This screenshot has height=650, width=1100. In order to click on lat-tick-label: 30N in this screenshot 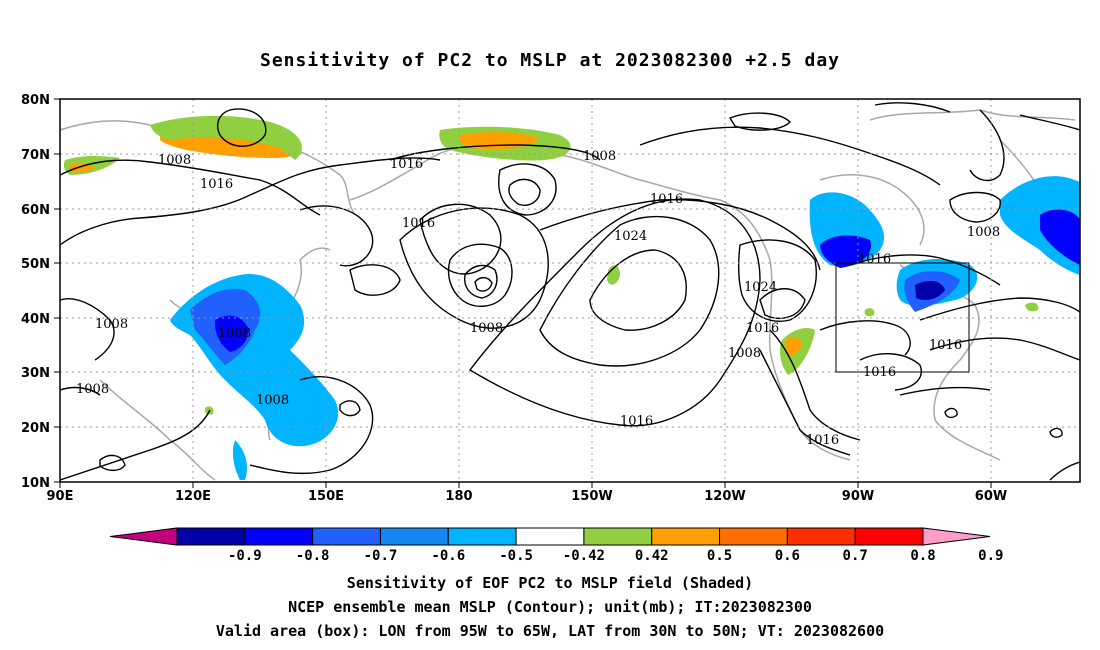, I will do `click(35, 373)`.